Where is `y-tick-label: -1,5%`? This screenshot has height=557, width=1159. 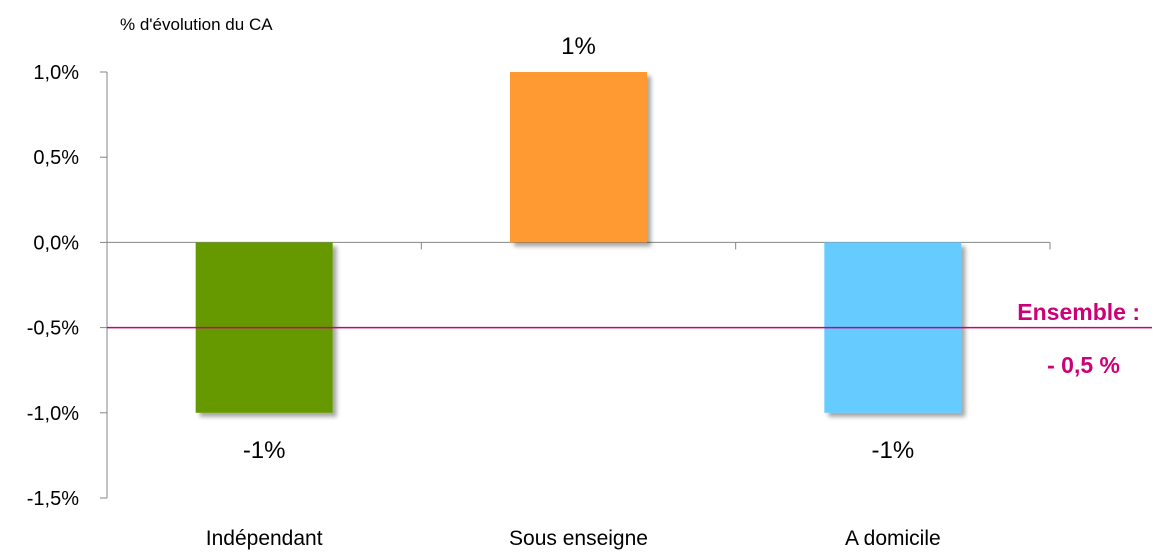
y-tick-label: -1,5% is located at coordinates (53, 499).